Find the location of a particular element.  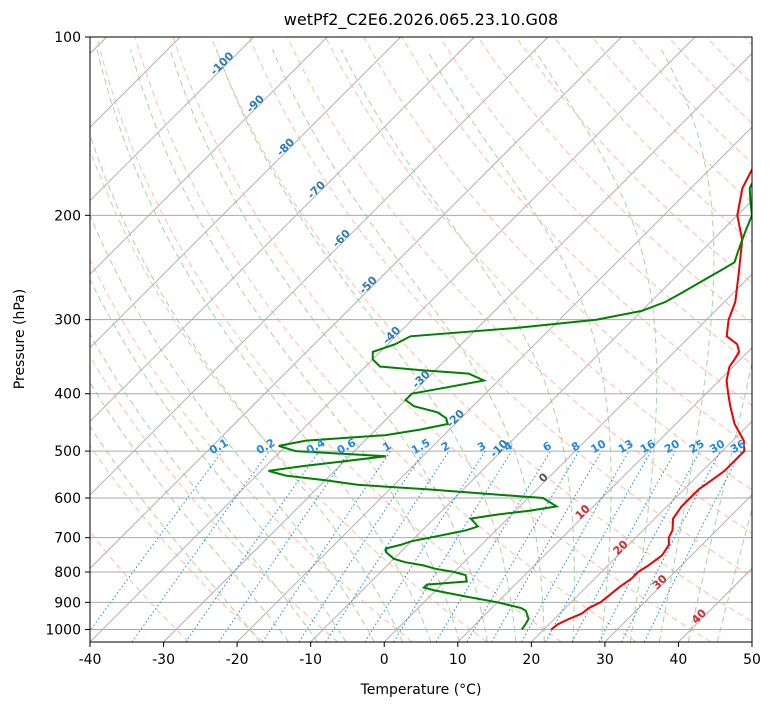

y-tick-label: 600 is located at coordinates (67, 499).